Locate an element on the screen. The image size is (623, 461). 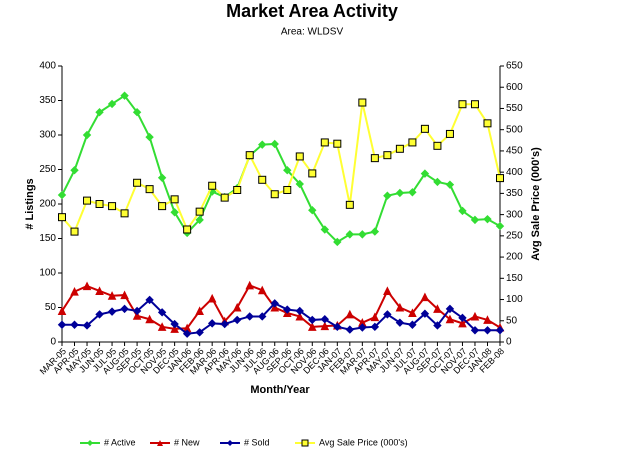
y2-tick-label: 150 is located at coordinates (514, 278).